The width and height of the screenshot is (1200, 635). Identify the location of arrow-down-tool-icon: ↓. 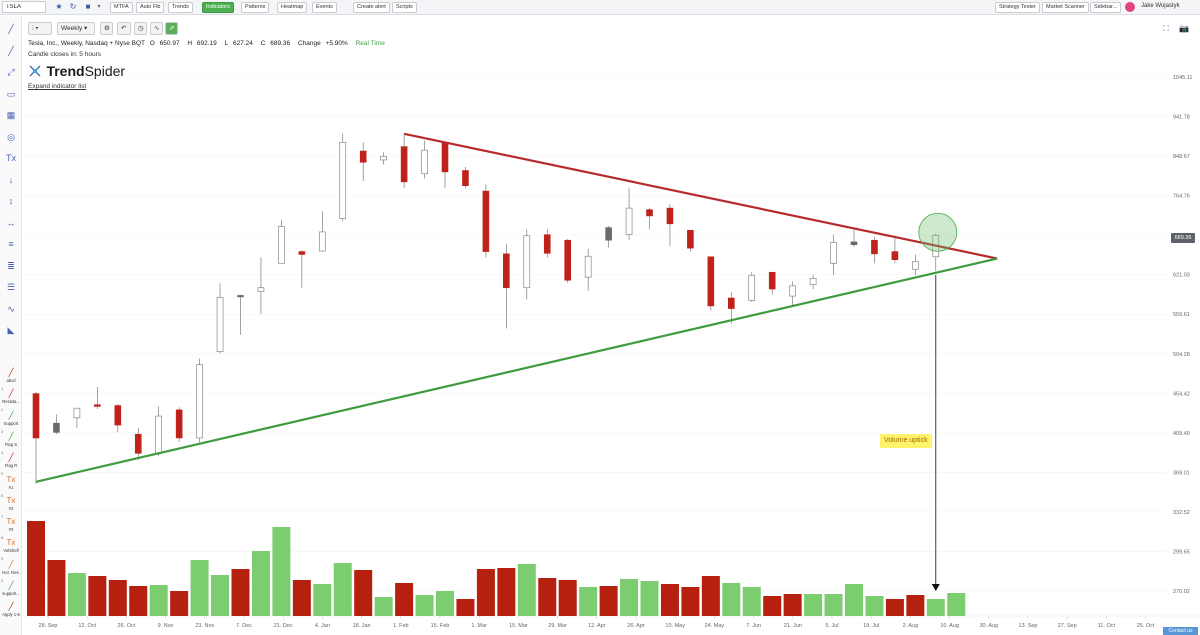
(11, 179).